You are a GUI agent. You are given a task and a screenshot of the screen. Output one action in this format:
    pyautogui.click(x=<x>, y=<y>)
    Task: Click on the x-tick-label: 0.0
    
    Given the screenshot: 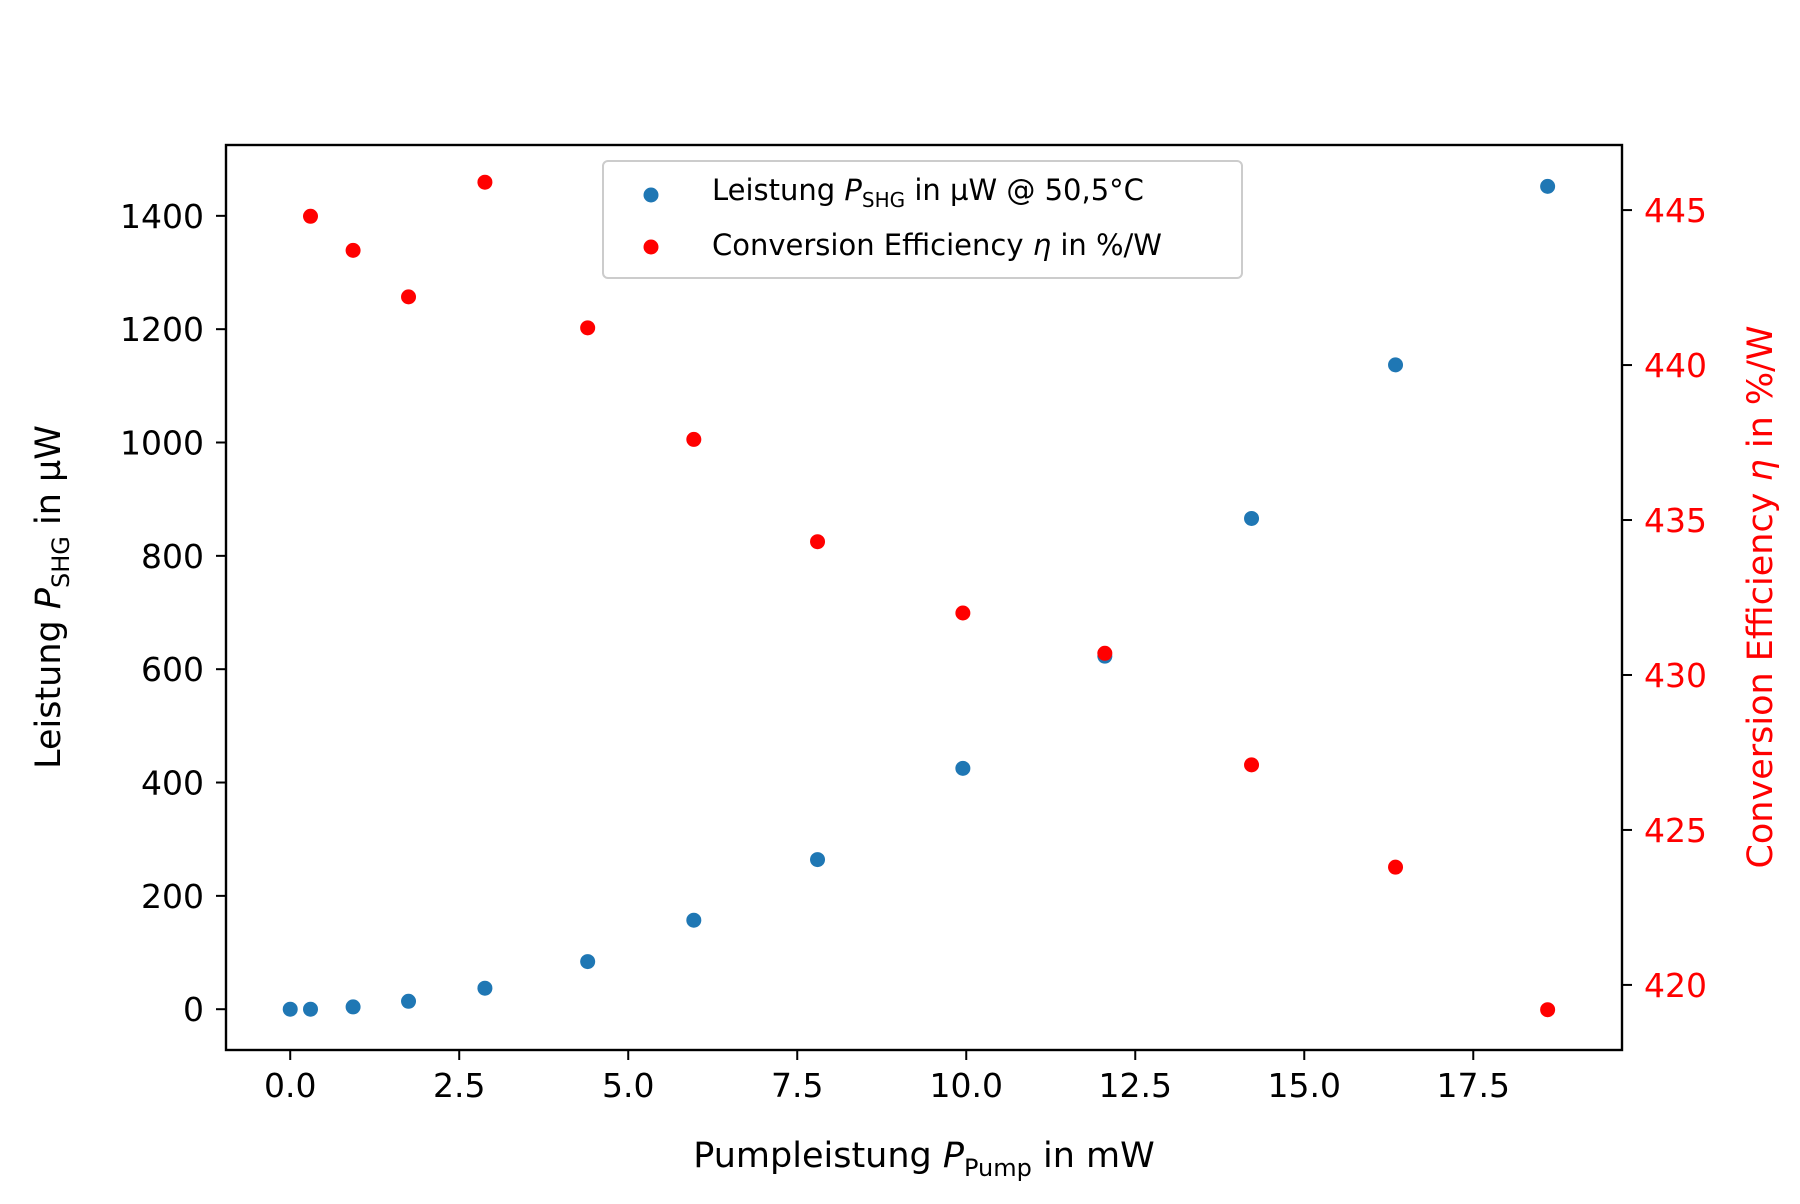 What is the action you would take?
    pyautogui.click(x=290, y=1085)
    